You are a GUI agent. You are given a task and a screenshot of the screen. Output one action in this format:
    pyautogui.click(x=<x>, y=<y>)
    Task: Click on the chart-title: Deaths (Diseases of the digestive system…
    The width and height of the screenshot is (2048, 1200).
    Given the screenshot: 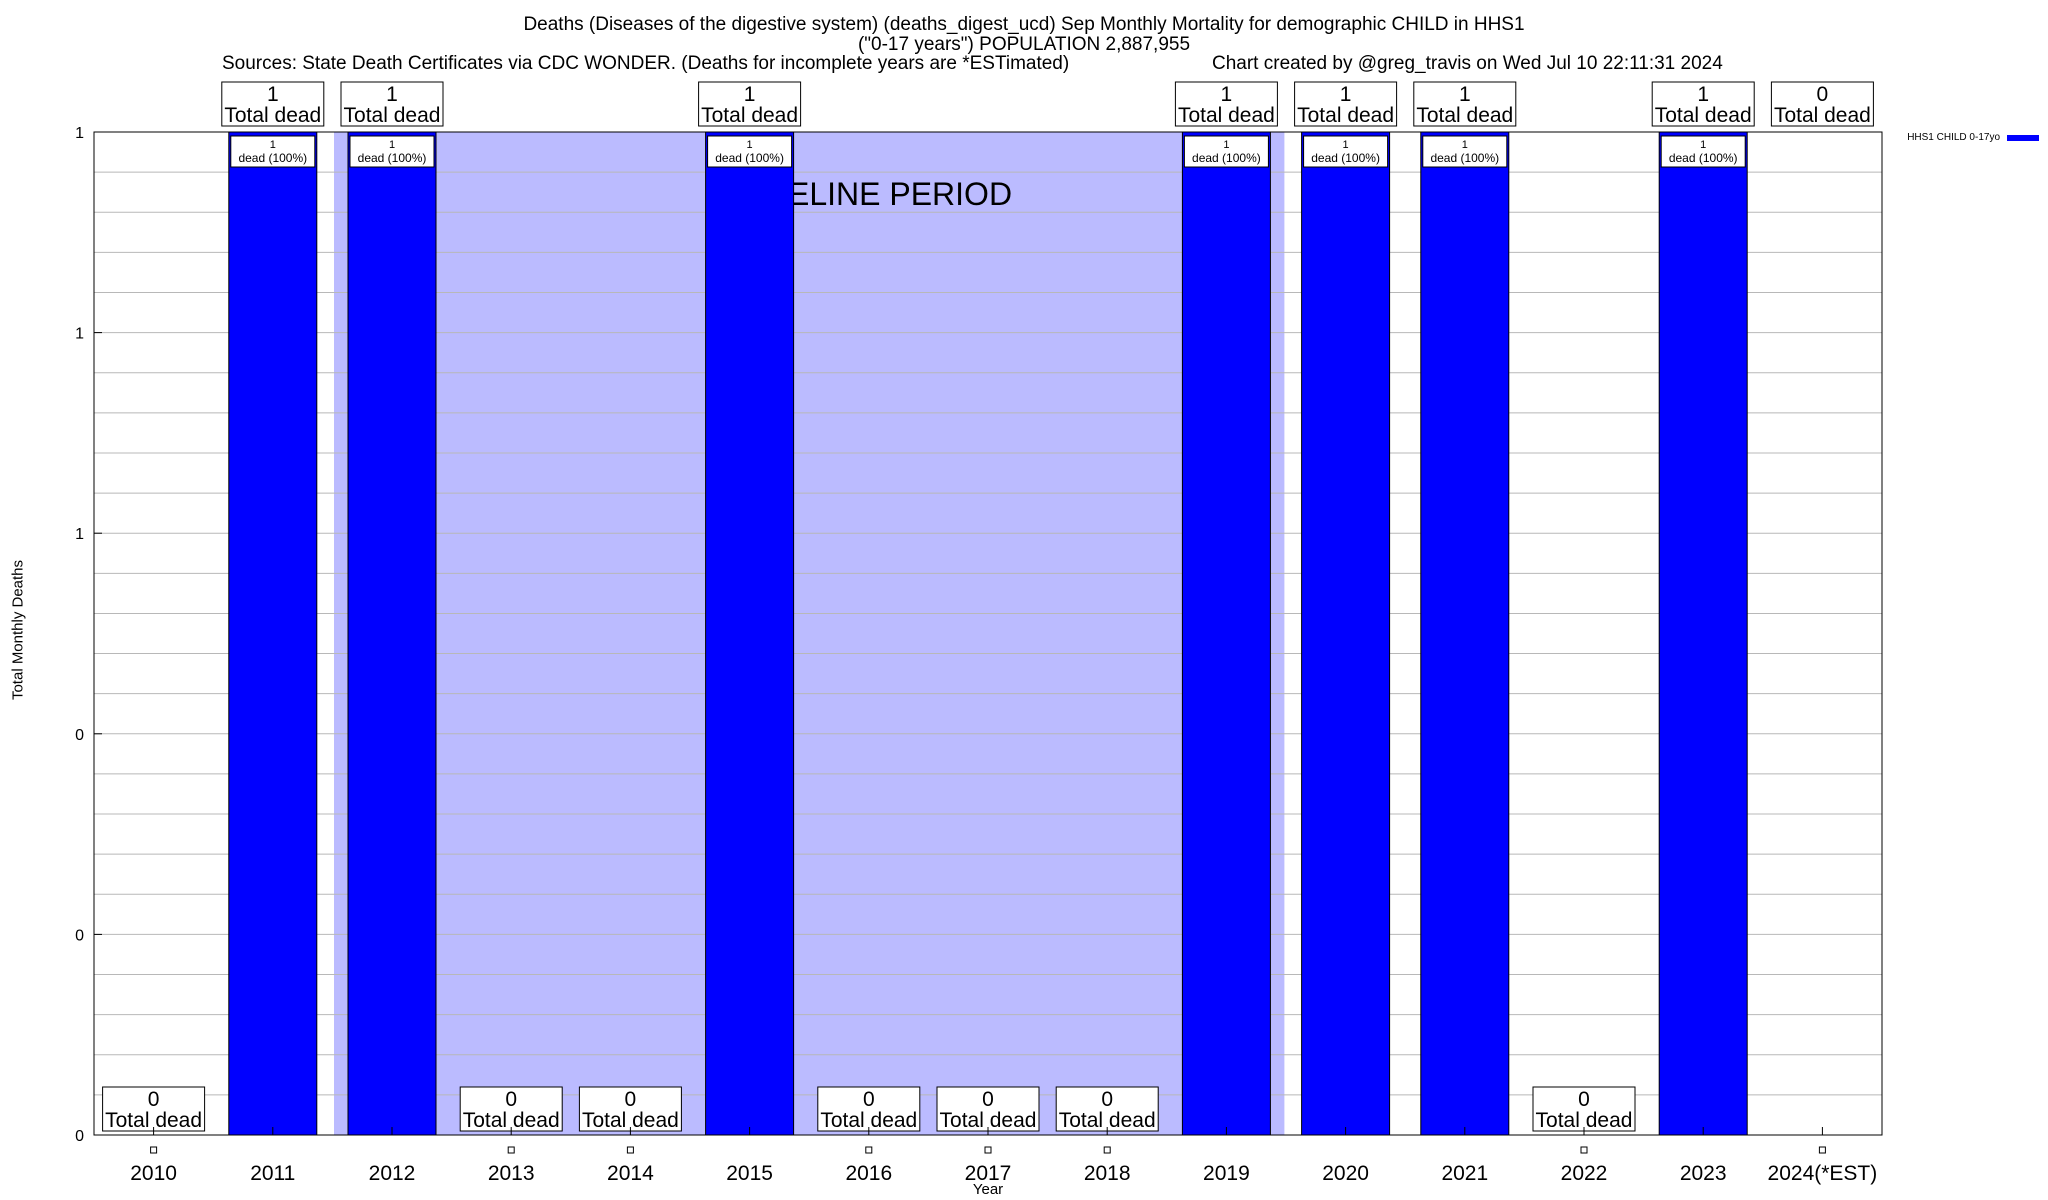 What is the action you would take?
    pyautogui.click(x=1024, y=24)
    